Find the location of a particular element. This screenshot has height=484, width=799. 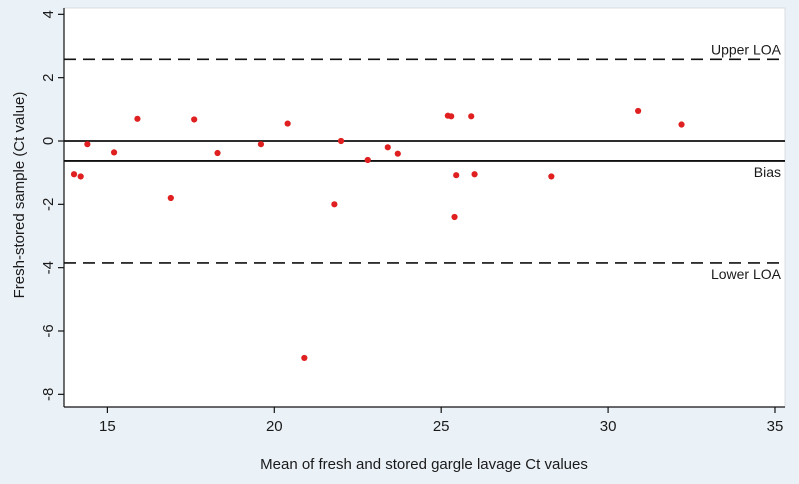

x-tick-label-0: 15 is located at coordinates (107, 426).